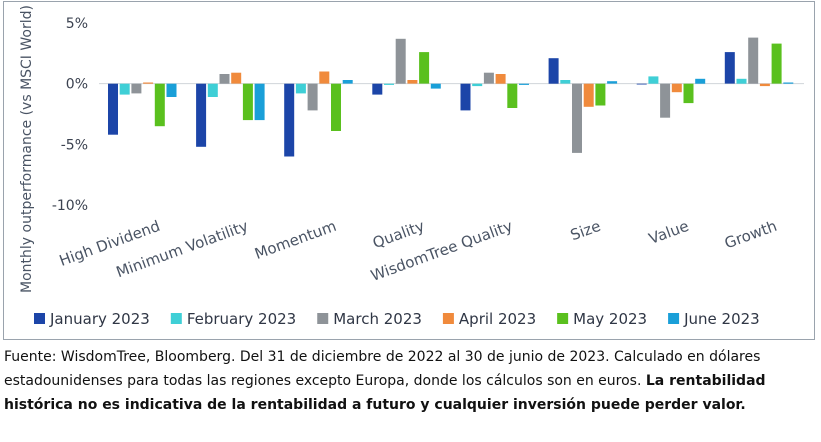  Describe the element at coordinates (77, 85) in the screenshot. I see `y-tick-label: 0%` at that location.